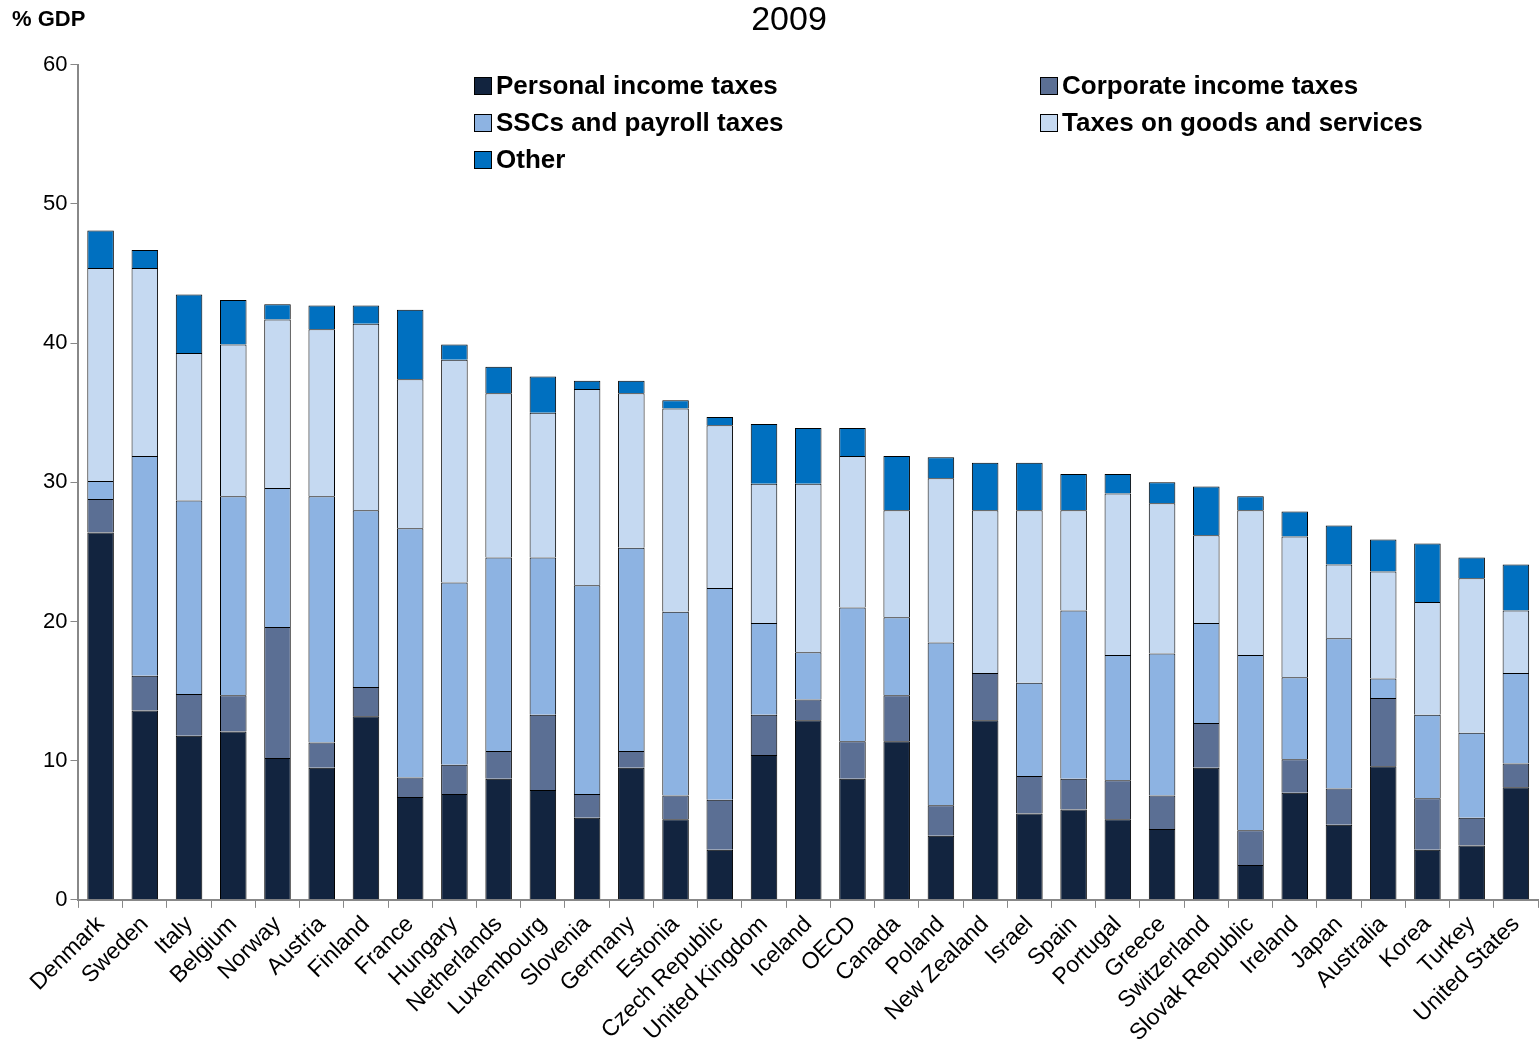 This screenshot has width=1540, height=1054. Describe the element at coordinates (55, 63) in the screenshot. I see `y-tick-label: 60` at that location.